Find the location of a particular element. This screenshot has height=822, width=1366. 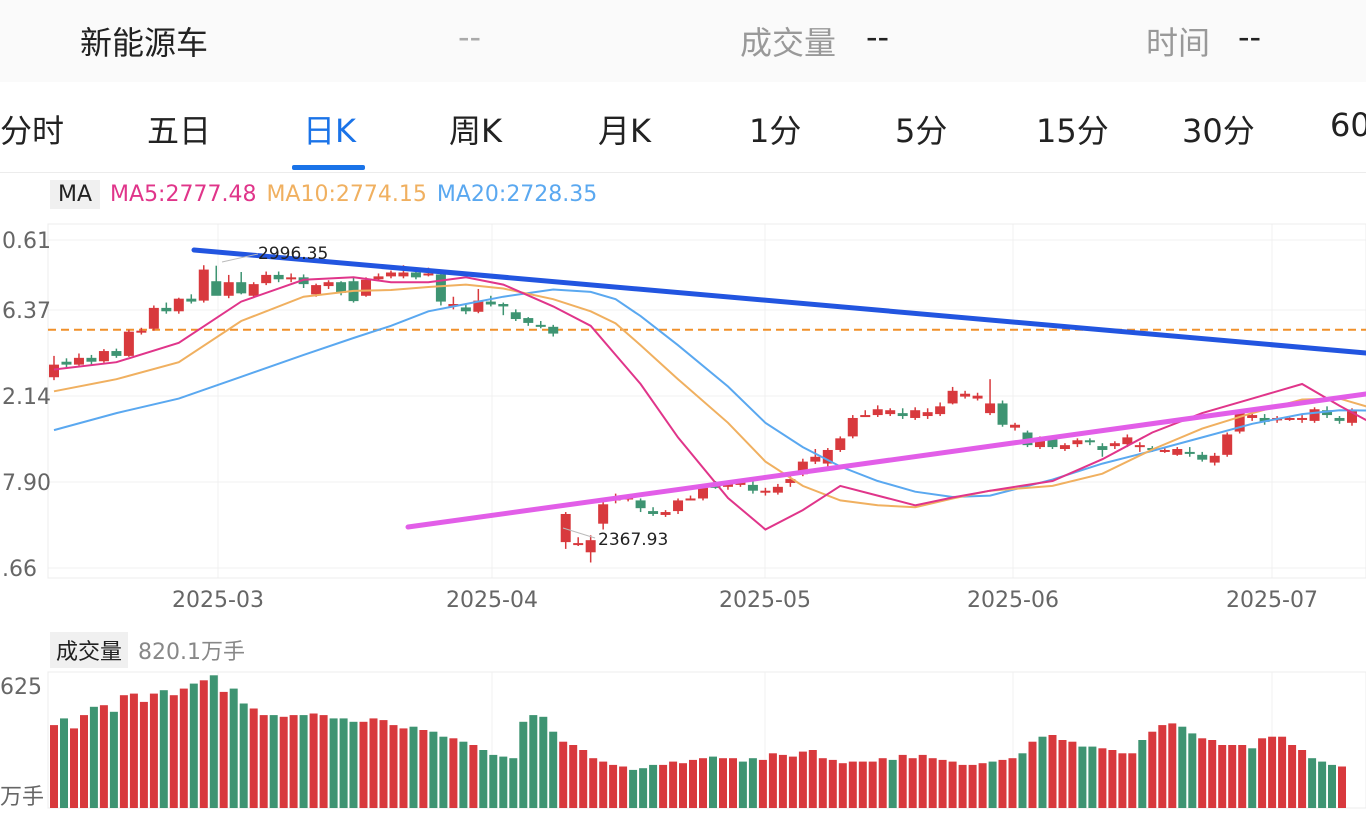

tab-60min: 60 is located at coordinates (1348, 125).